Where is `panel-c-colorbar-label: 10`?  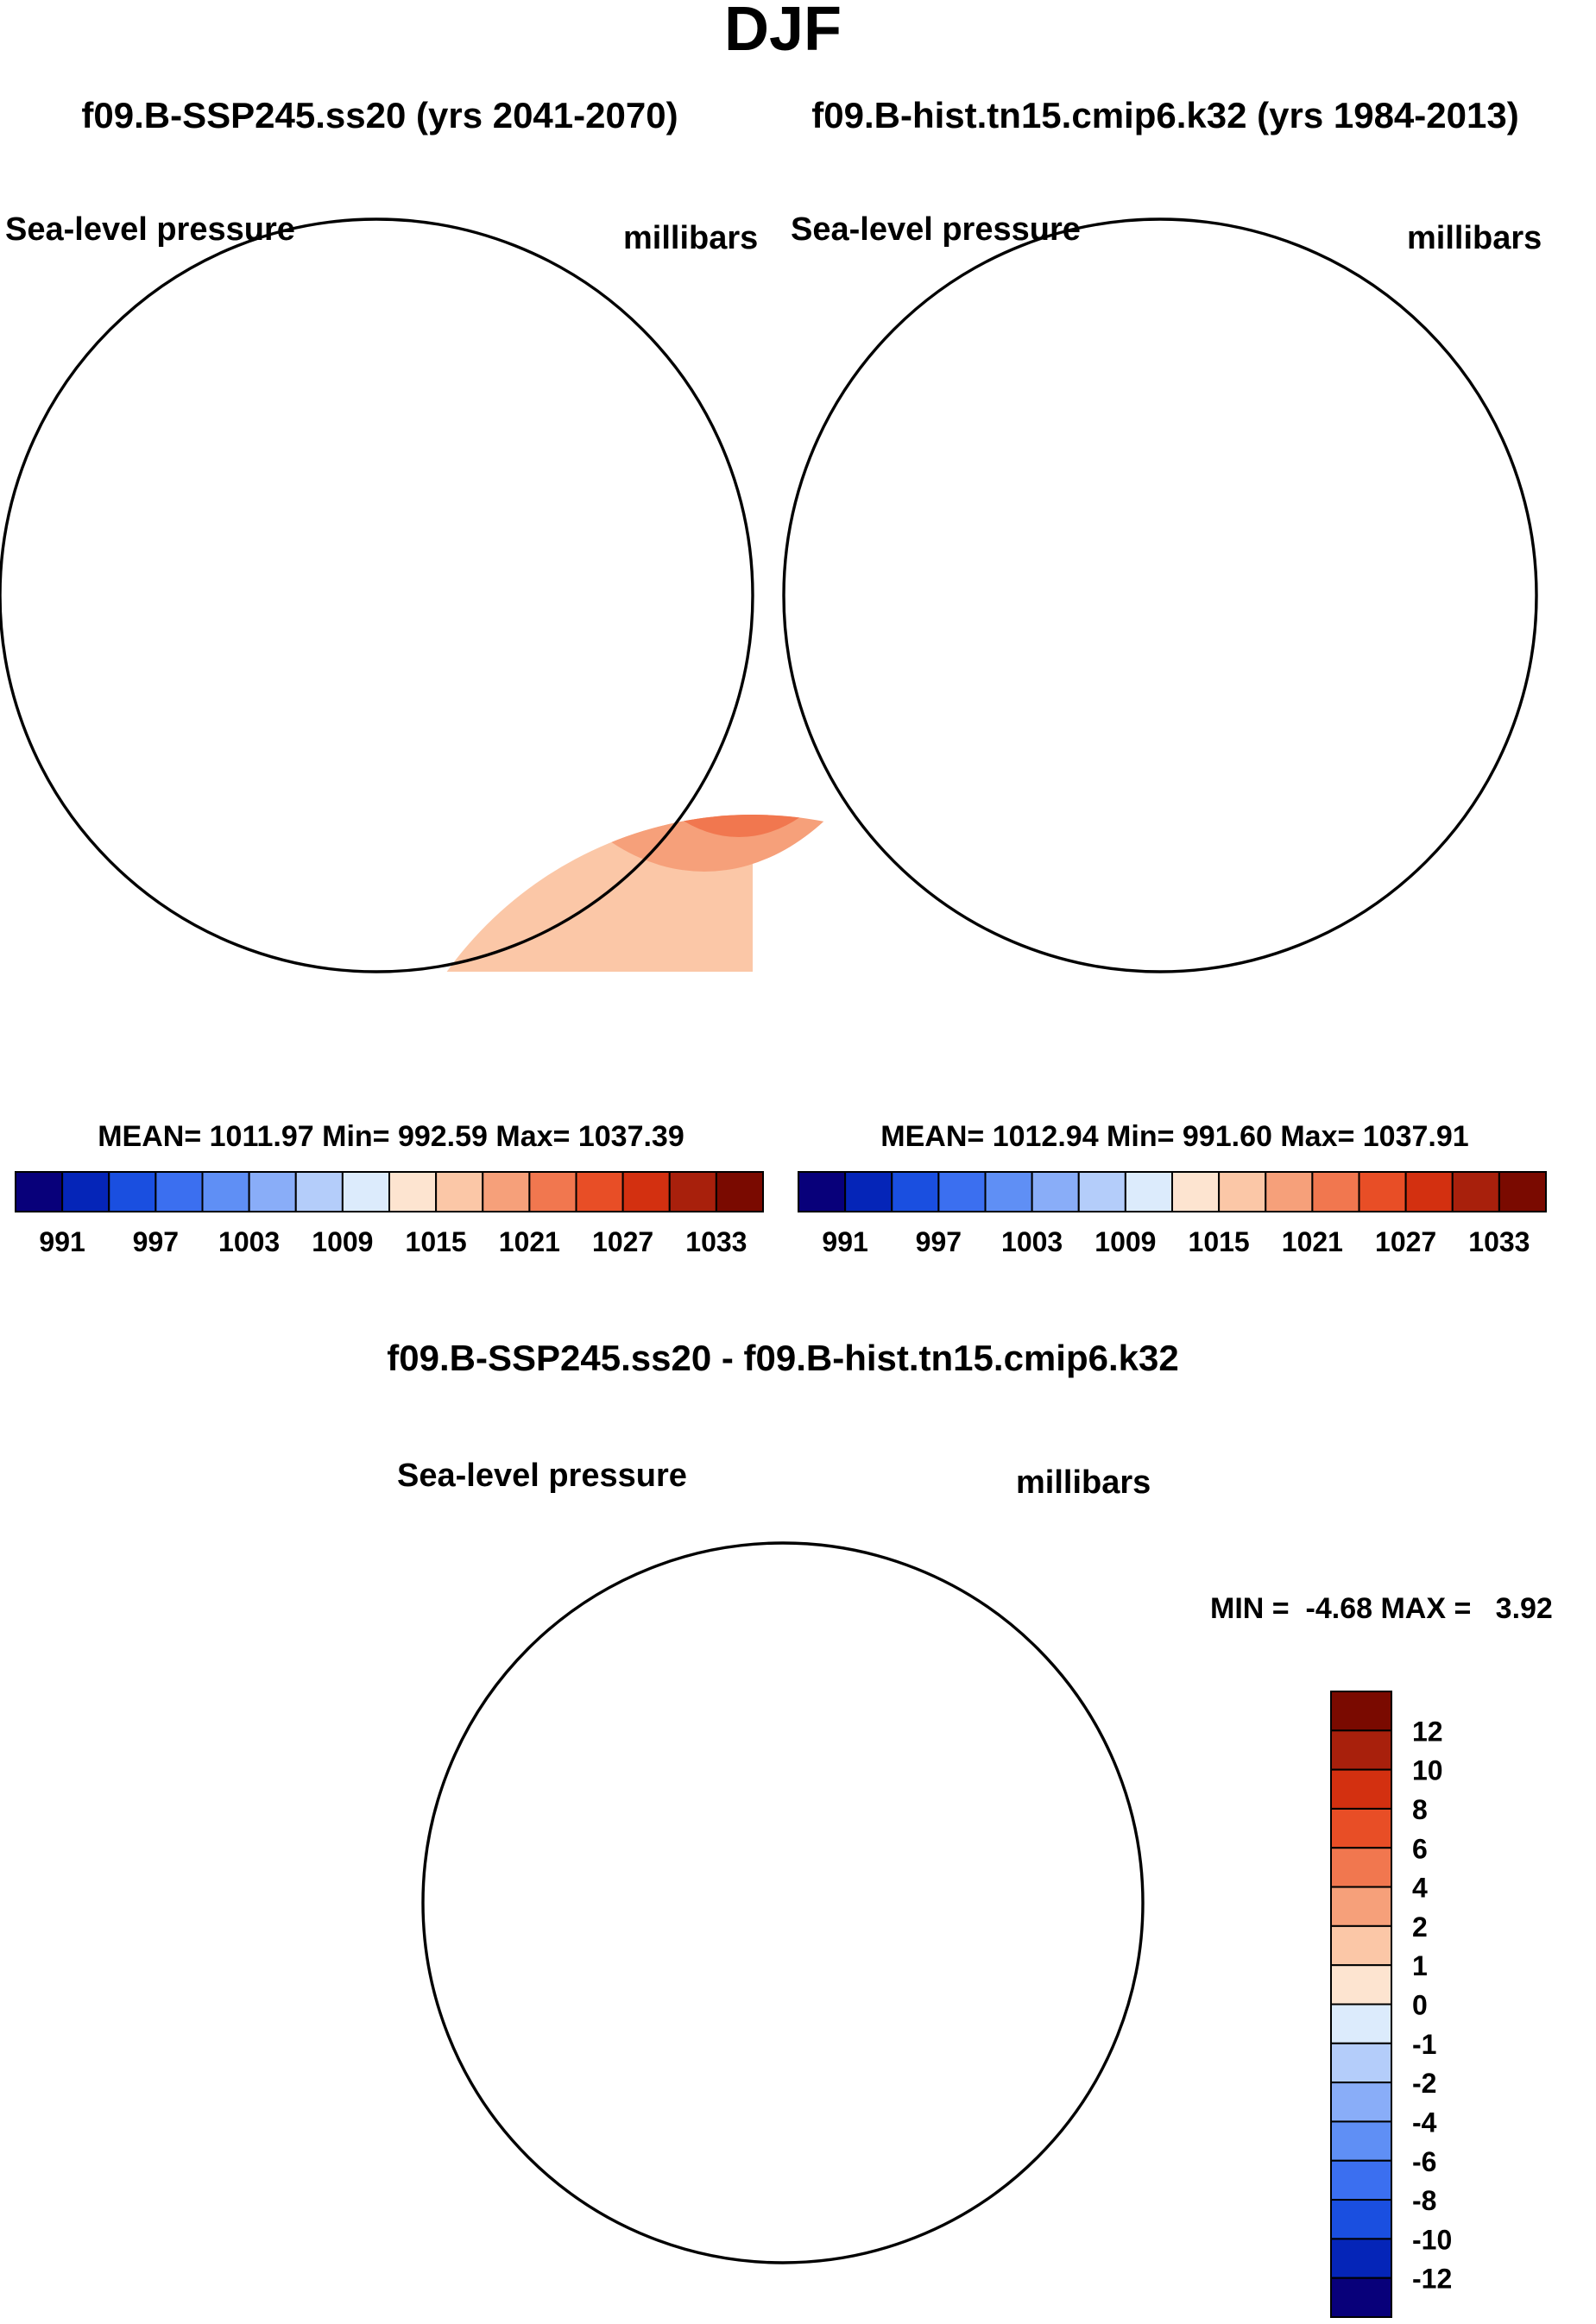
panel-c-colorbar-label: 10 is located at coordinates (1427, 1770).